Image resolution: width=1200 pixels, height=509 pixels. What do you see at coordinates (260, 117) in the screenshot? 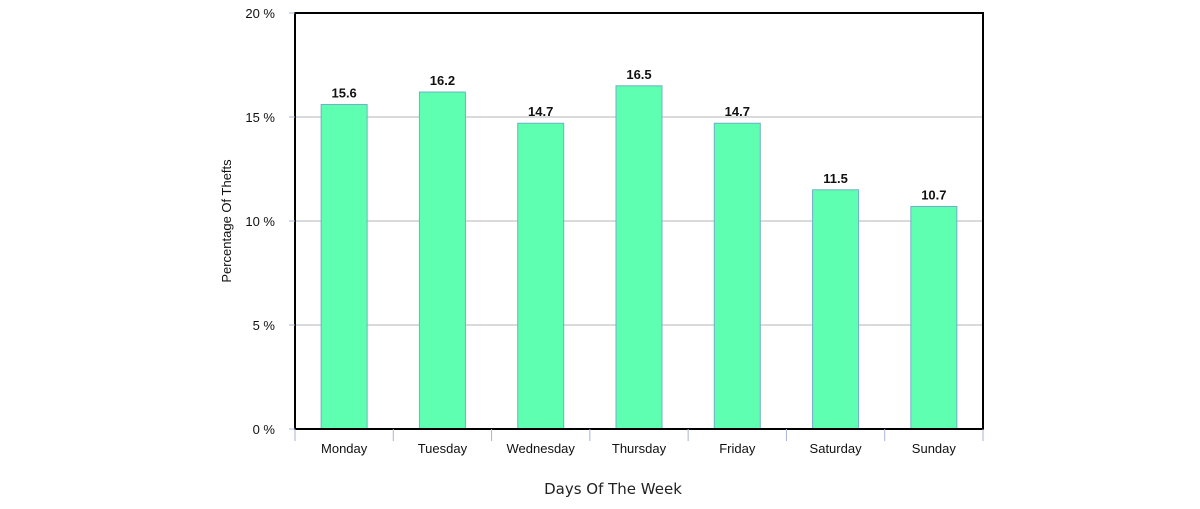
I see `y-tick-label: 15 %` at bounding box center [260, 117].